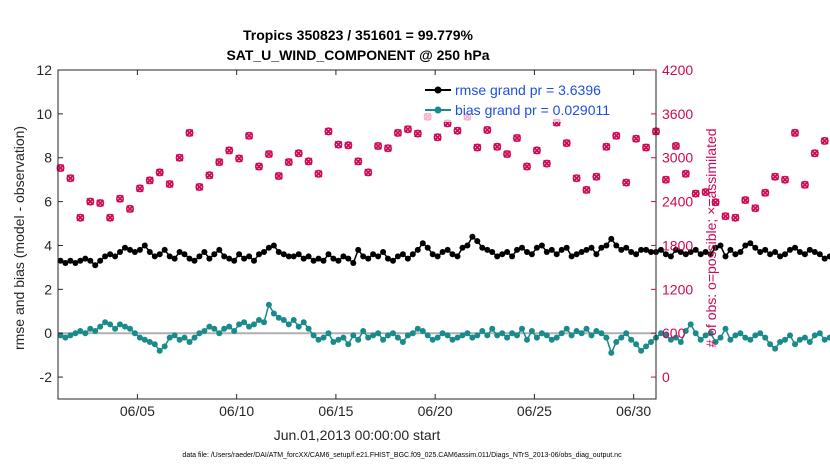  I want to click on x-tick-label: 06/20, so click(435, 411).